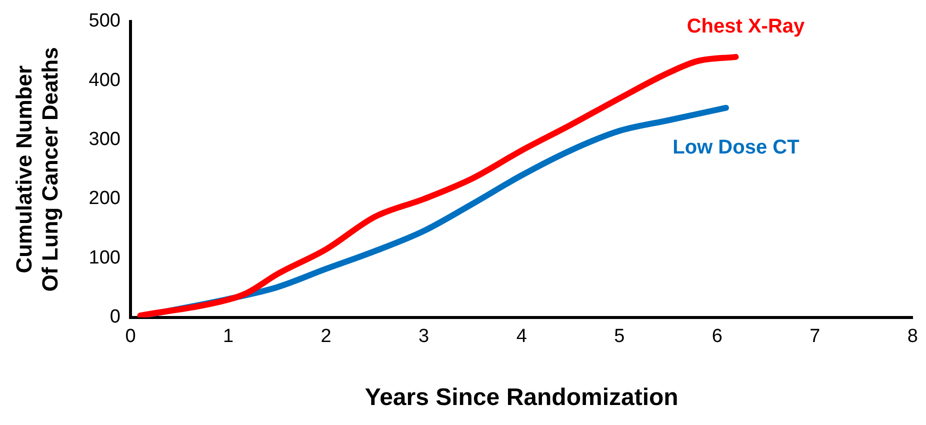  I want to click on x-tick-label: 4, so click(522, 337).